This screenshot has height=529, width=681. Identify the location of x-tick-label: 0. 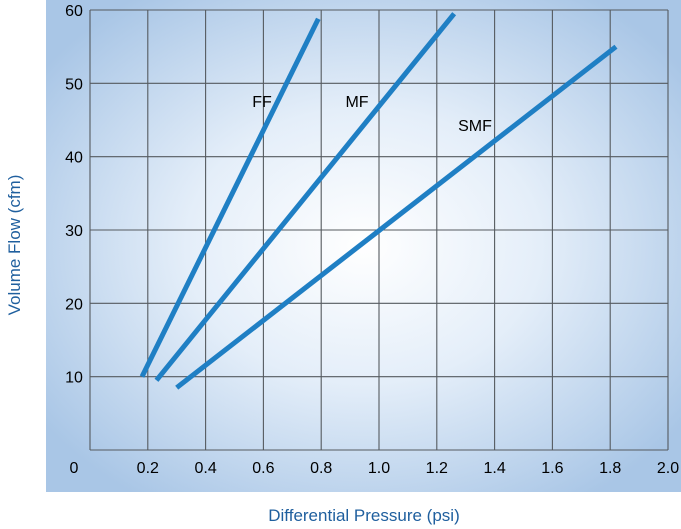
(74, 468).